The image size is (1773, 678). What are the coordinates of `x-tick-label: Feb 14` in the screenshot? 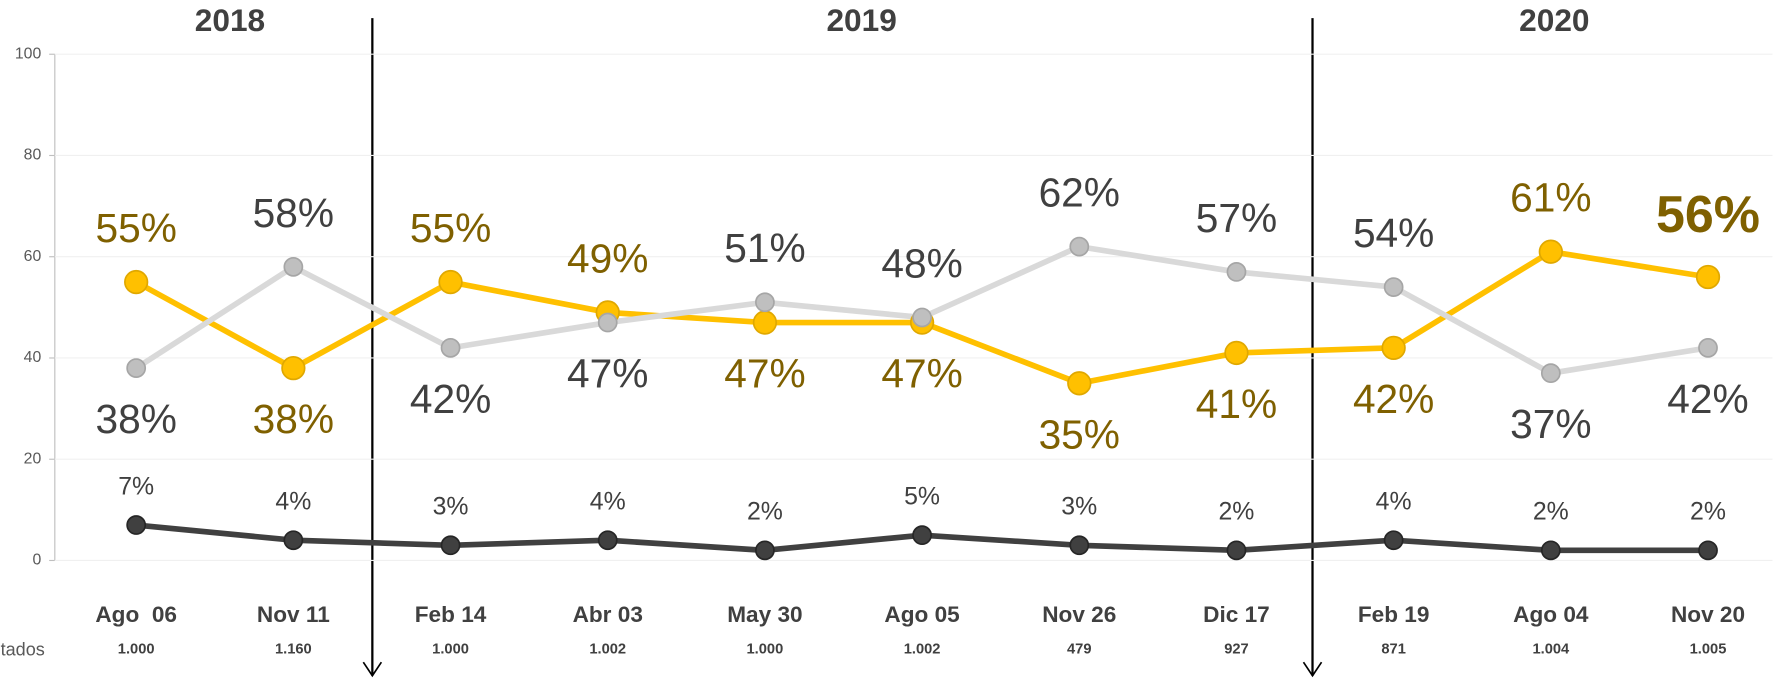 It's located at (451, 614).